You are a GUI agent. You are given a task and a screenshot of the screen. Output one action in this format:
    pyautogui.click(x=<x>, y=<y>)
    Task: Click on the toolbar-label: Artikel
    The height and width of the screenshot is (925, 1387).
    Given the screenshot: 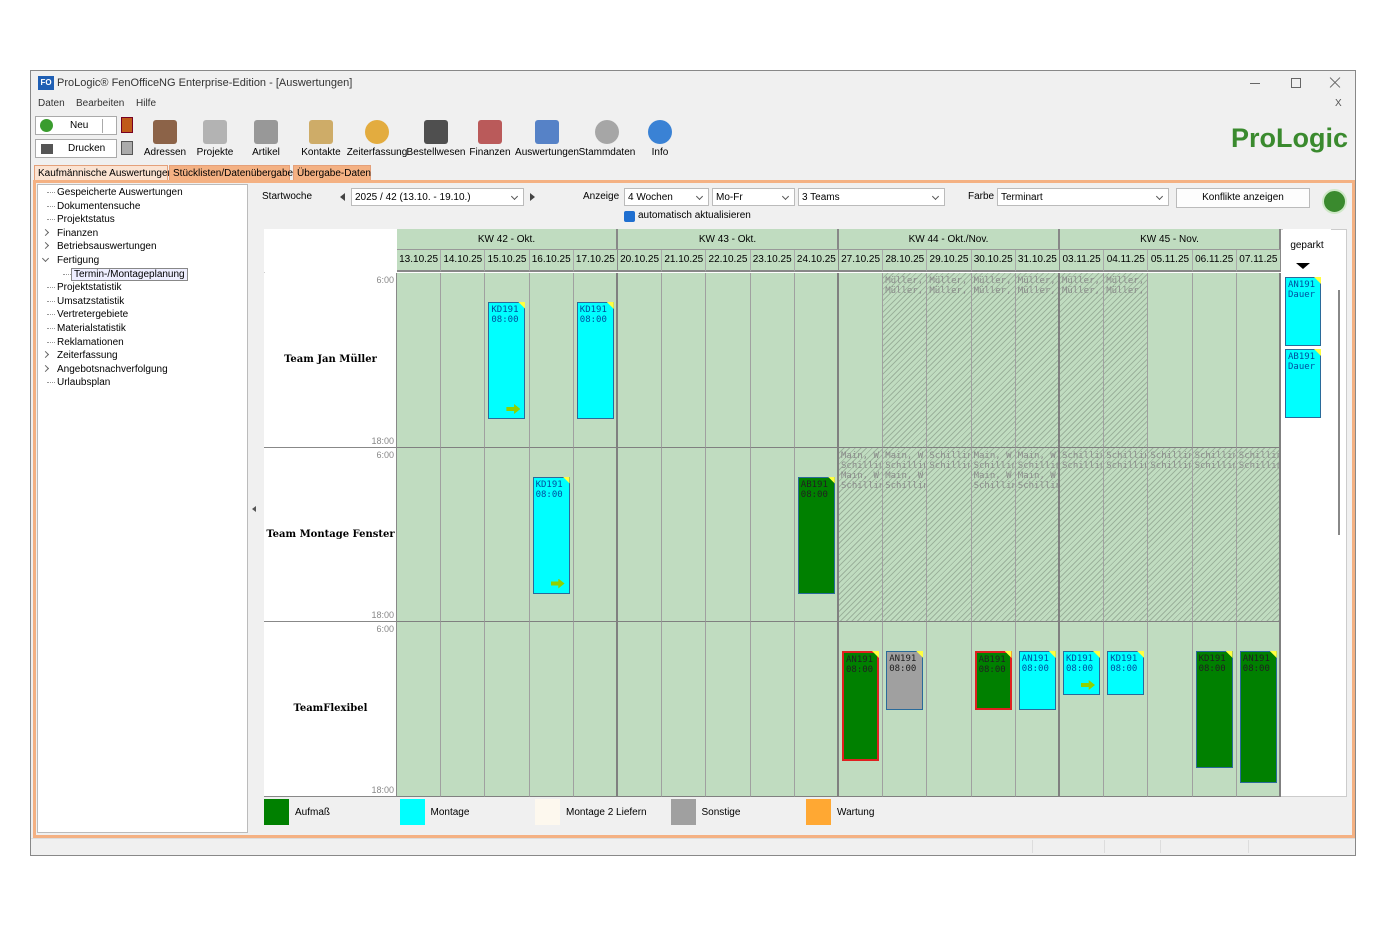 What is the action you would take?
    pyautogui.click(x=266, y=152)
    